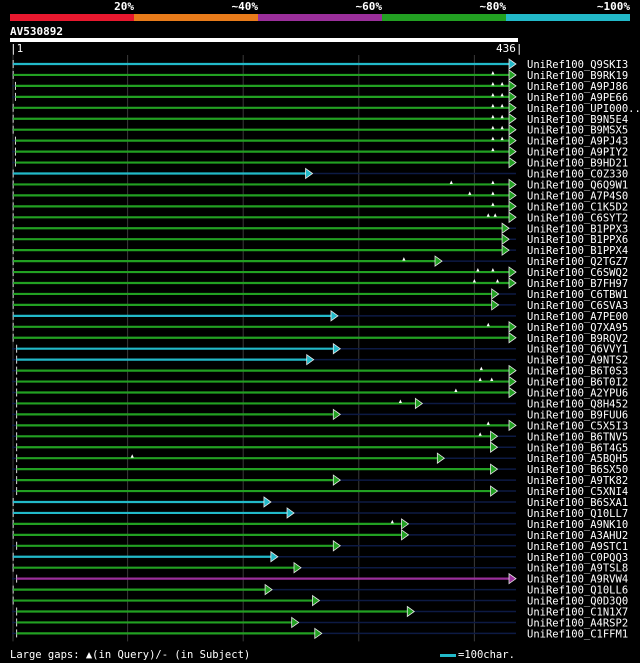 This screenshot has height=663, width=640. Describe the element at coordinates (320, 557) in the screenshot. I see `hit-row: UniRef100_C0PQQ3` at that location.